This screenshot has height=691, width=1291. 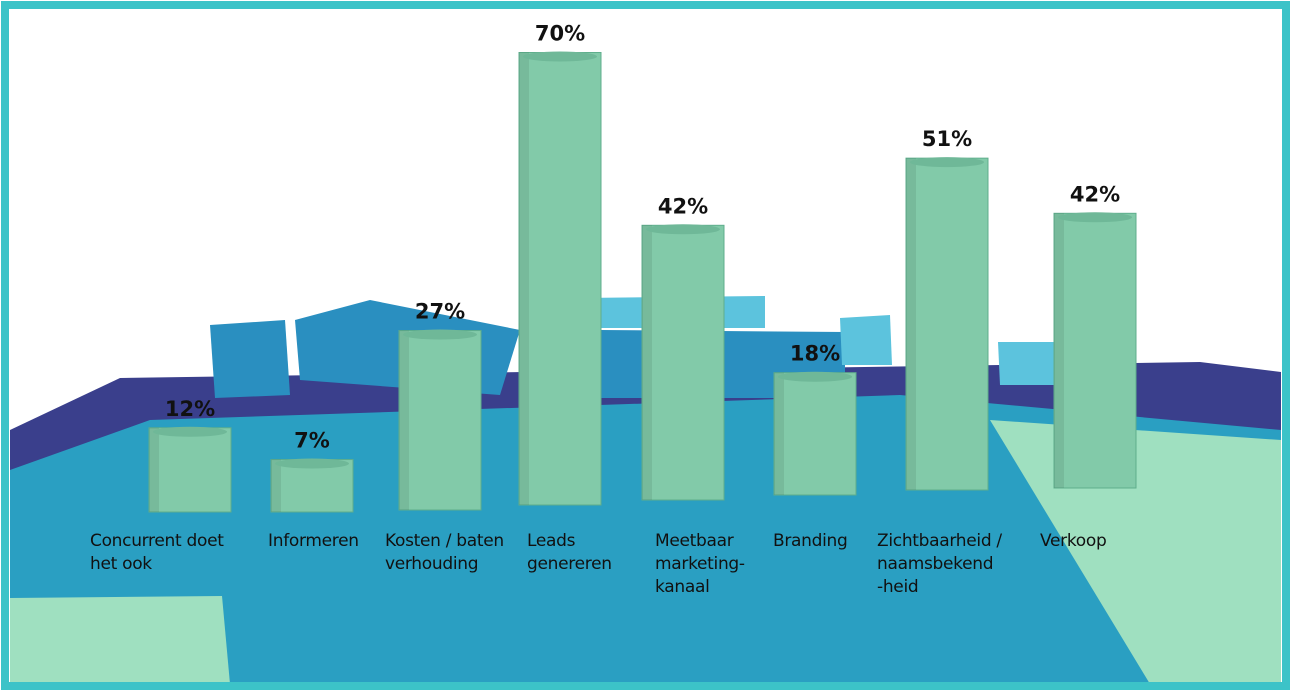 I want to click on category-label: Branding, so click(x=810, y=541).